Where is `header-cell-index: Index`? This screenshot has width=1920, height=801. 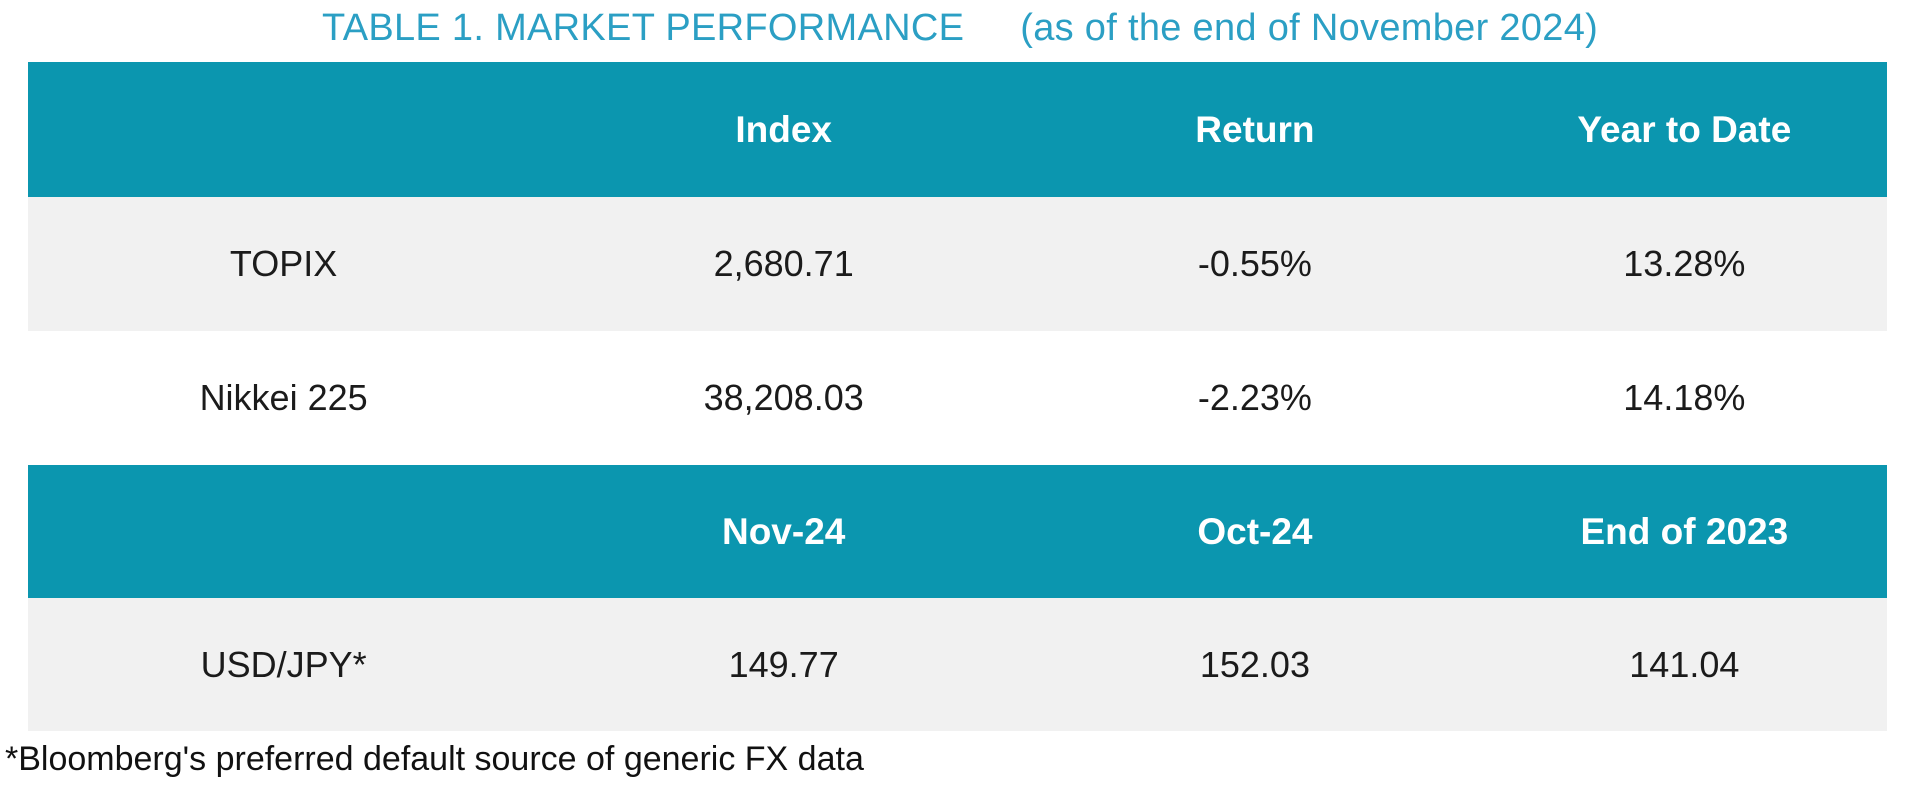
header-cell-index: Index is located at coordinates (783, 129).